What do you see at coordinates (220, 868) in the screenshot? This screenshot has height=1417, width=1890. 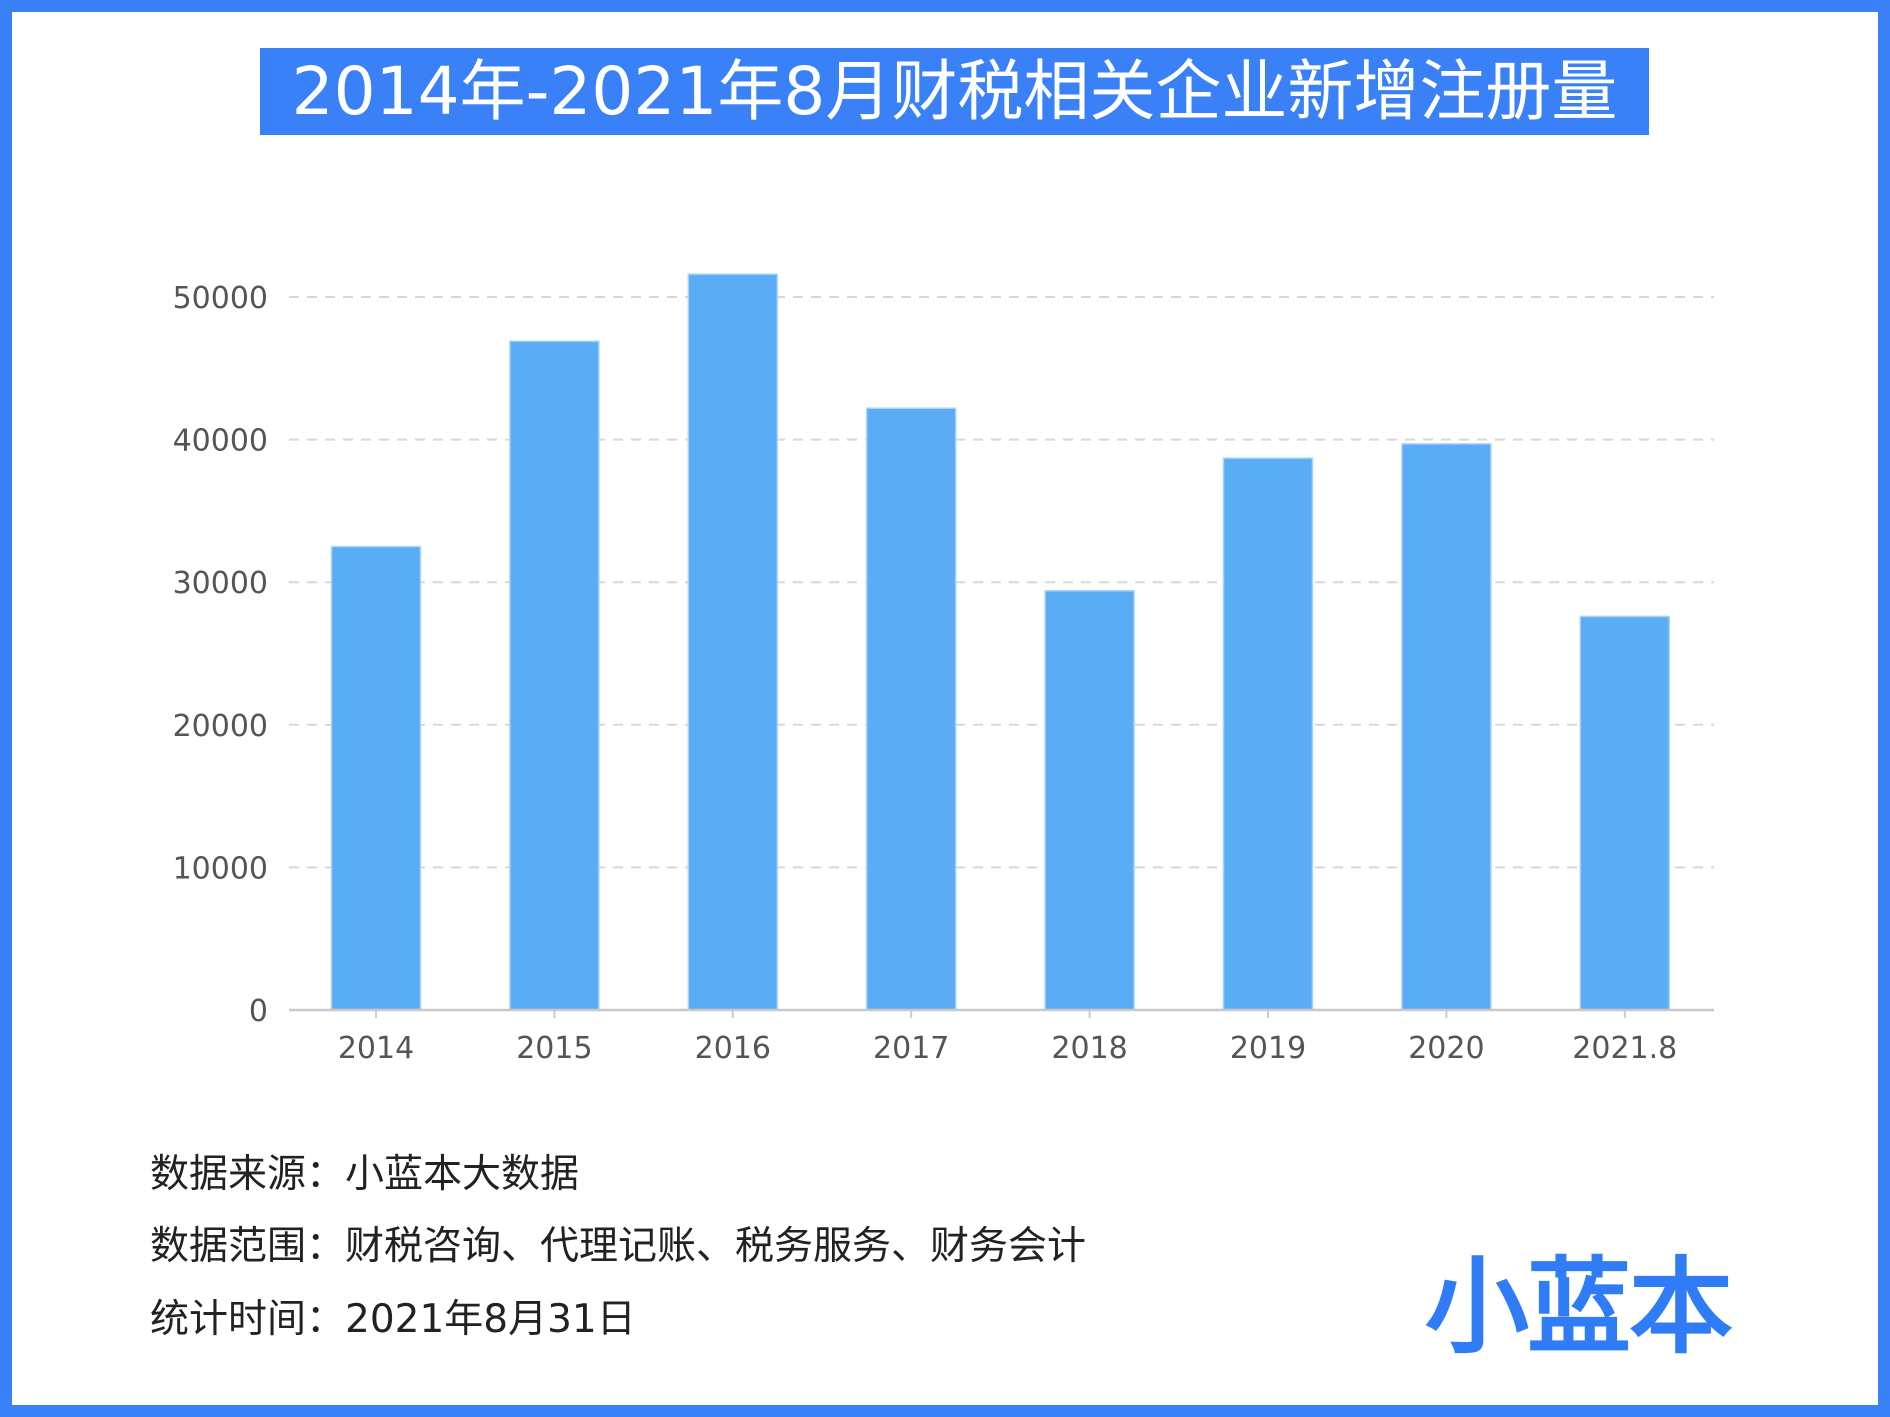 I see `y-tick-label: 10000` at bounding box center [220, 868].